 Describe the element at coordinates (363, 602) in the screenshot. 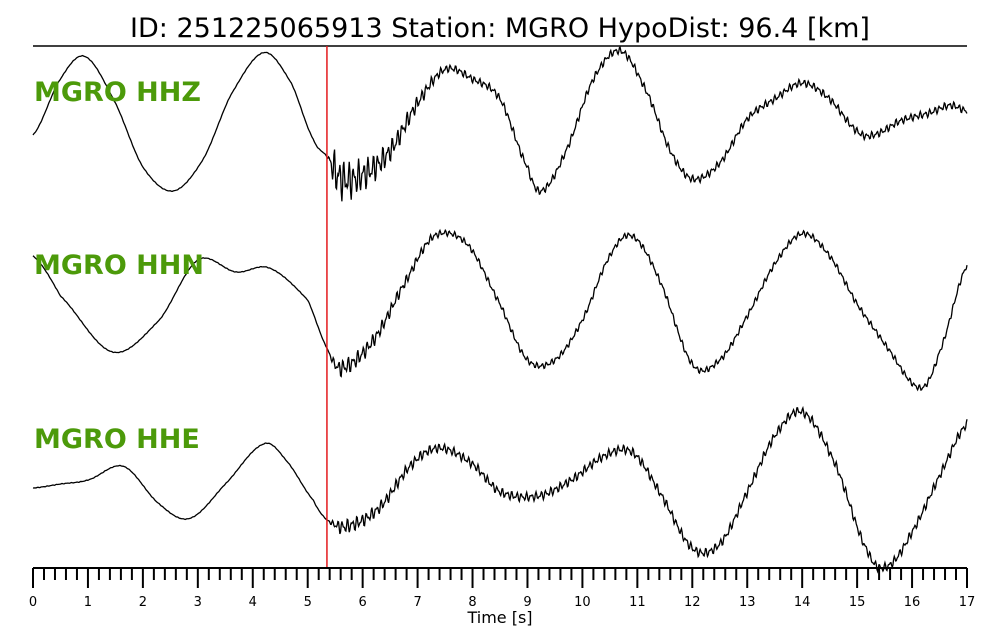

I see `x-tick-label: 6` at that location.